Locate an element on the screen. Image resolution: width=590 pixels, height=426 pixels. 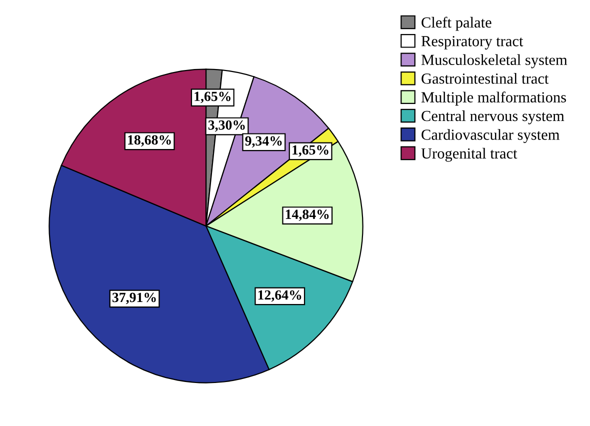
legend-label: Multiple malformations is located at coordinates (493, 99).